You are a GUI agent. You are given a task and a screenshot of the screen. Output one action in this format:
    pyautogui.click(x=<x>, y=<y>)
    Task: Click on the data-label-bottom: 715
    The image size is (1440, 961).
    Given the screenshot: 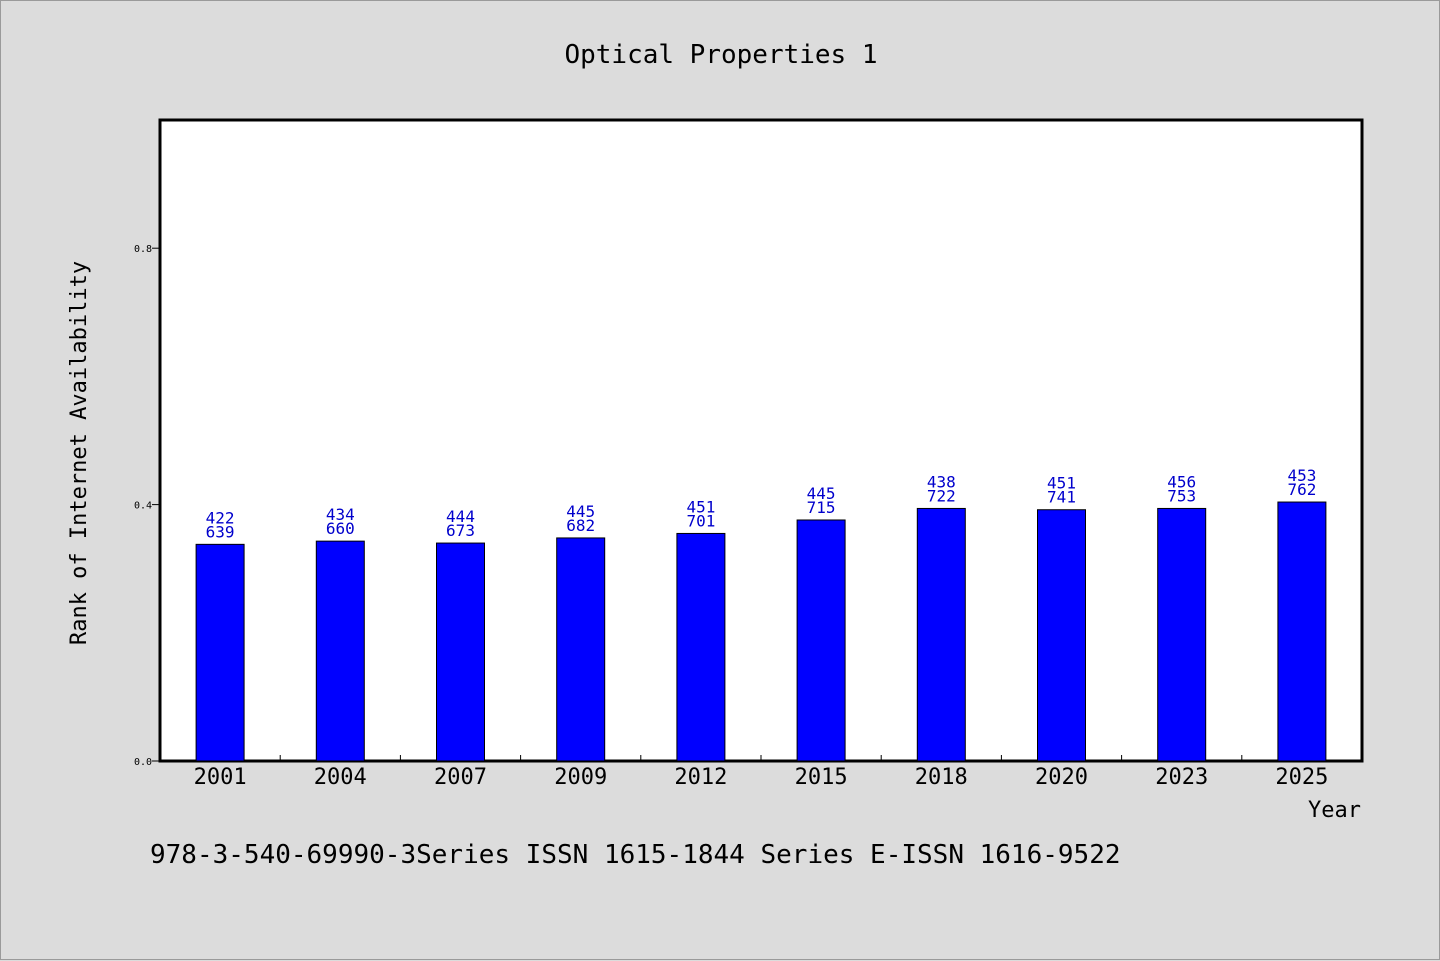 What is the action you would take?
    pyautogui.click(x=821, y=507)
    